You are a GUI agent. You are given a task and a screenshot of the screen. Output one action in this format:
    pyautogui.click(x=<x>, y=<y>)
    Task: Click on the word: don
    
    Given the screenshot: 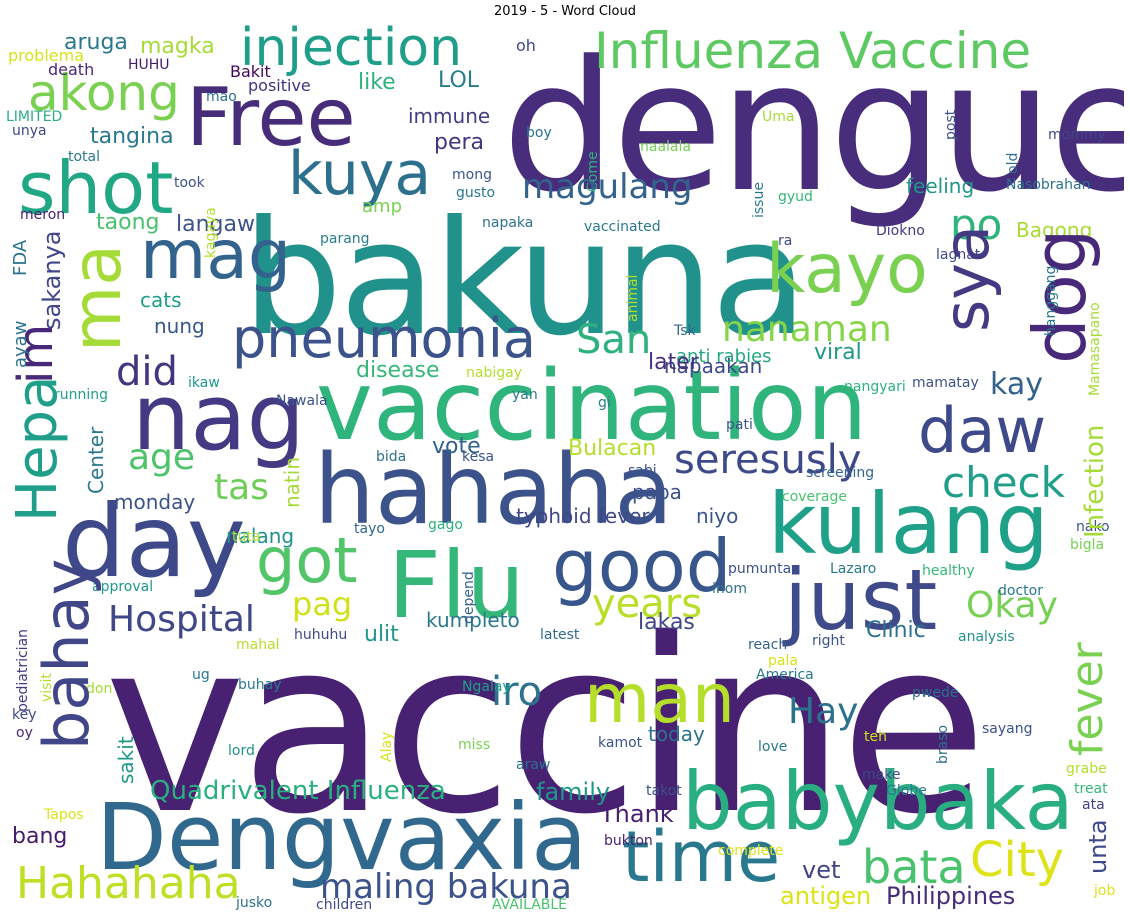 What is the action you would take?
    pyautogui.click(x=99, y=689)
    